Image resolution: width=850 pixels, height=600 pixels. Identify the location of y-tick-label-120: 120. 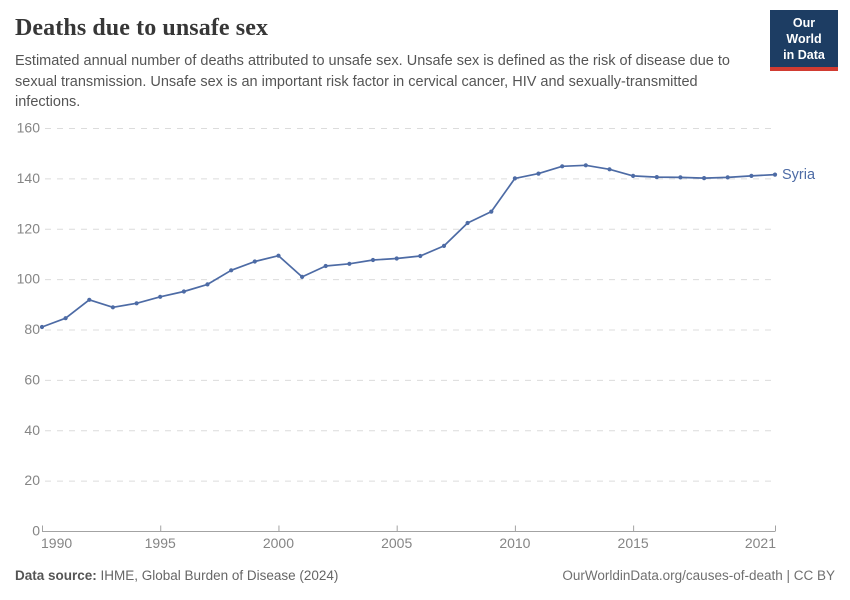
(29, 228).